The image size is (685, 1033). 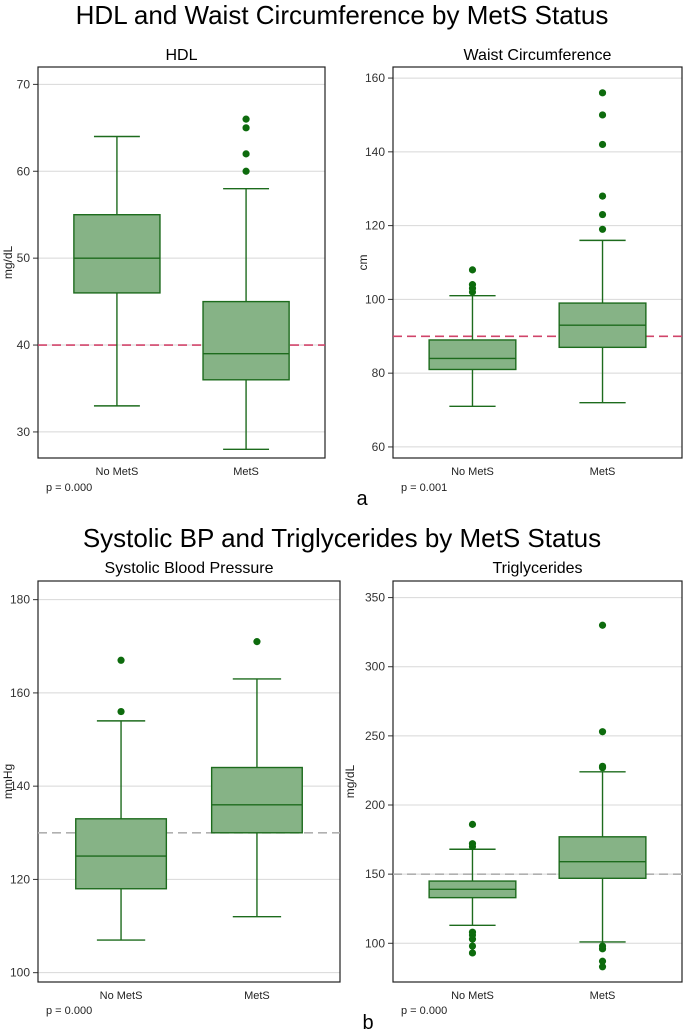 I want to click on y-axis-label: cm, so click(x=363, y=263).